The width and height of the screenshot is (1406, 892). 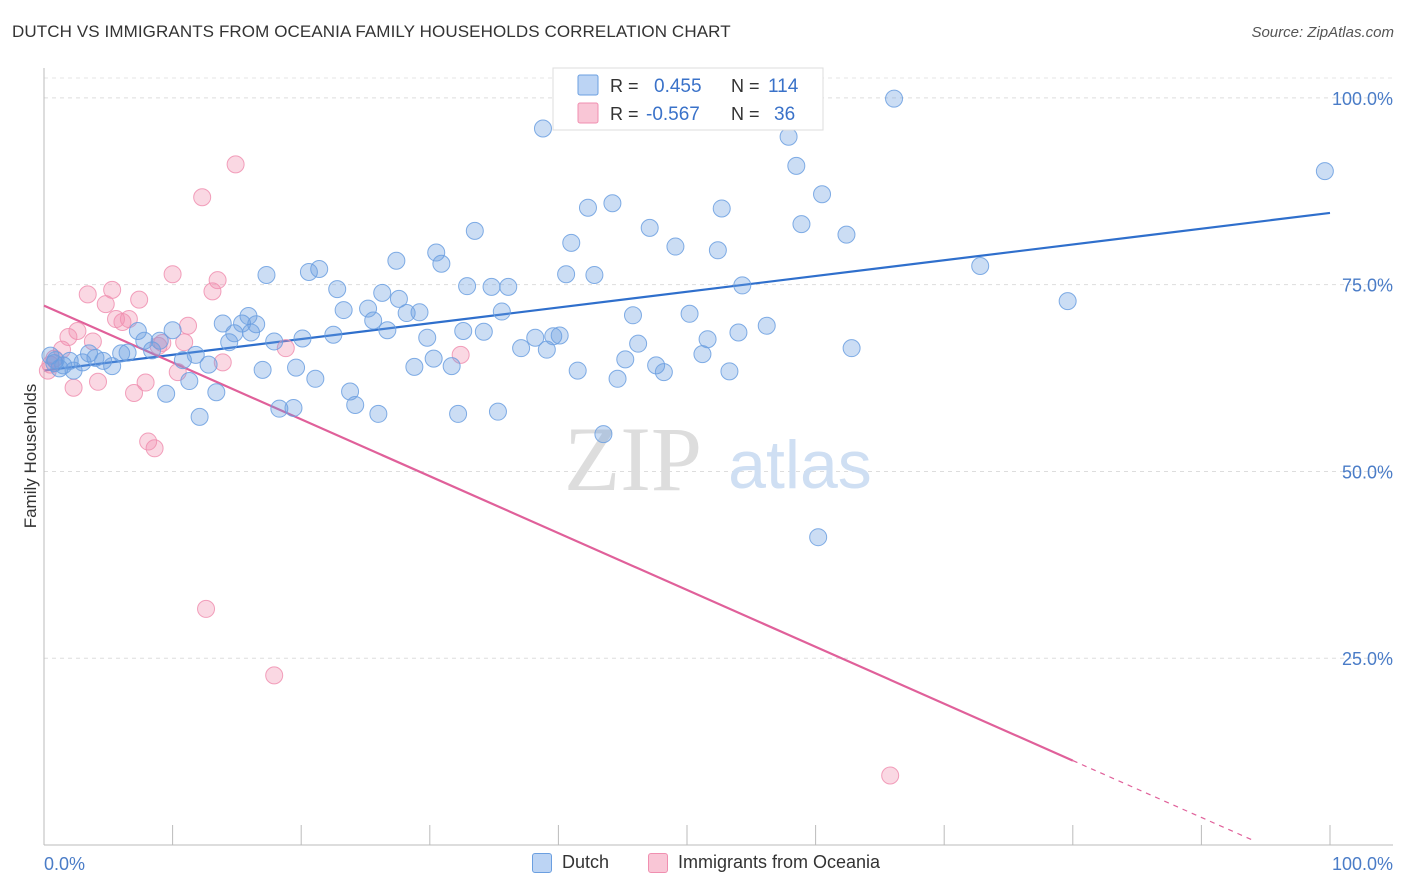 What do you see at coordinates (1362, 864) in the screenshot?
I see `x-tick-label: 100.0%` at bounding box center [1362, 864].